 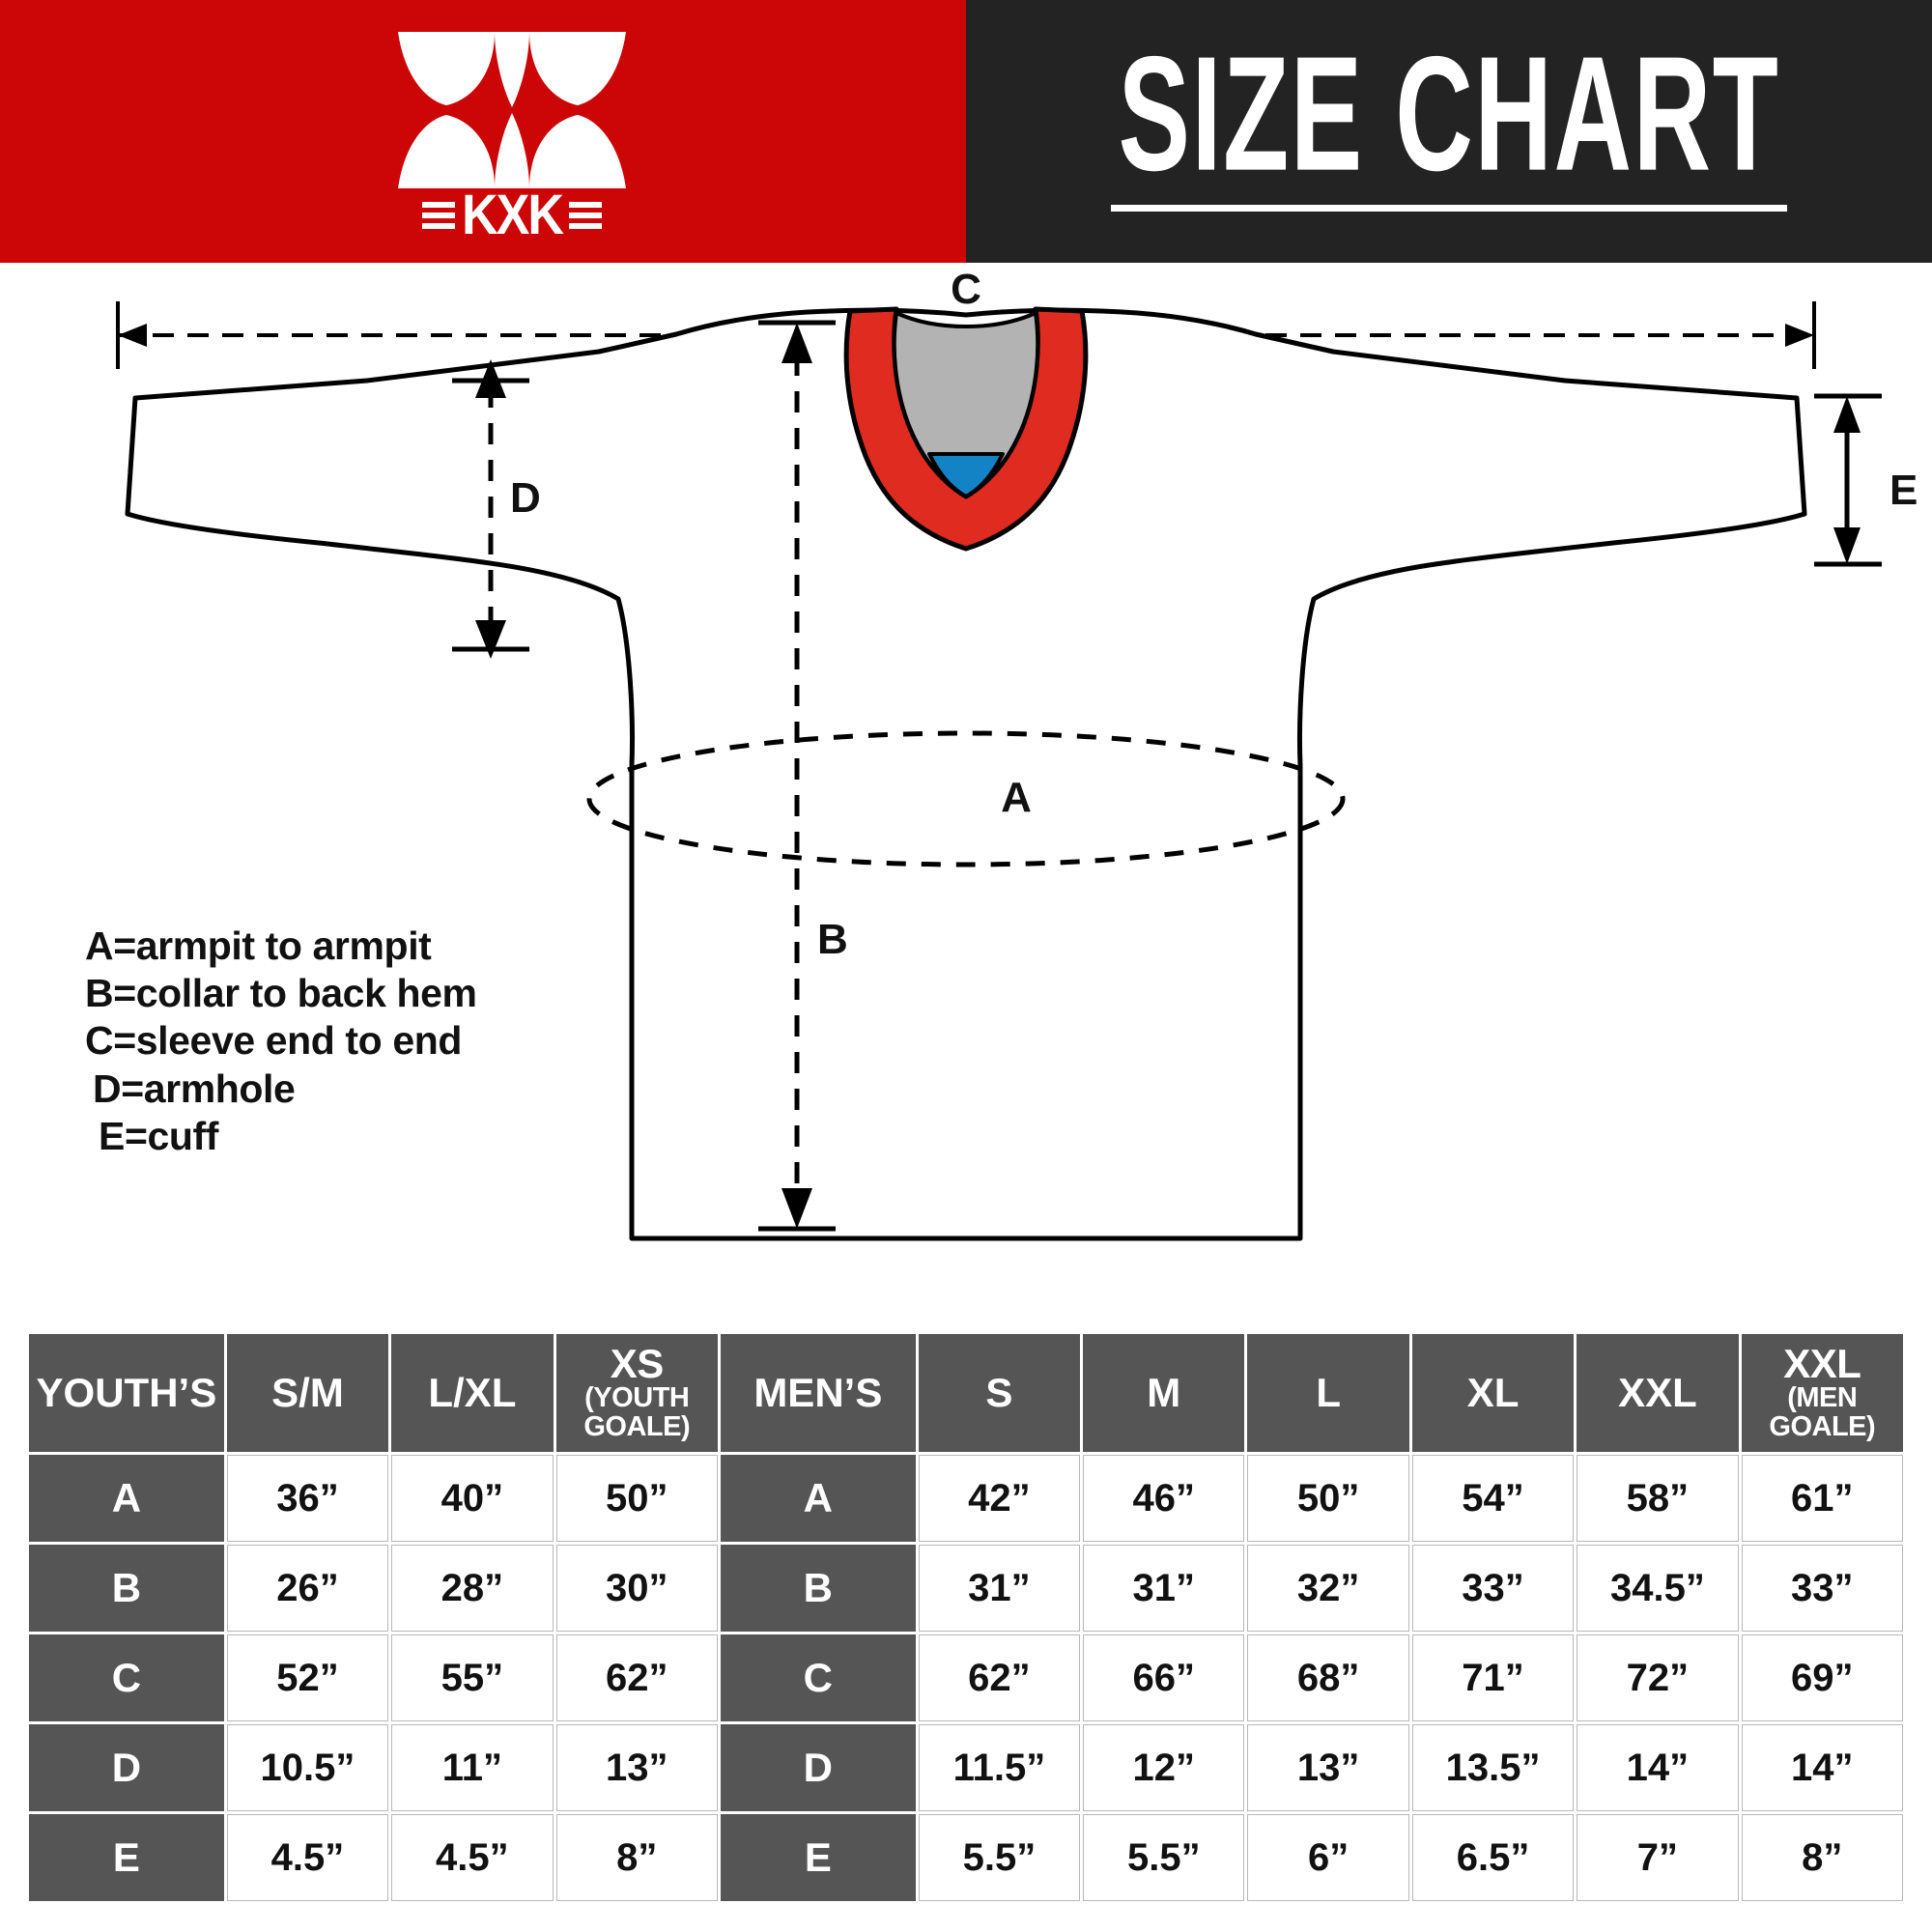 I want to click on table-row: E 4.5” 4.5” 8” E 5.5” 5.5” 6” 6.5” 7” 8”, so click(x=966, y=1857).